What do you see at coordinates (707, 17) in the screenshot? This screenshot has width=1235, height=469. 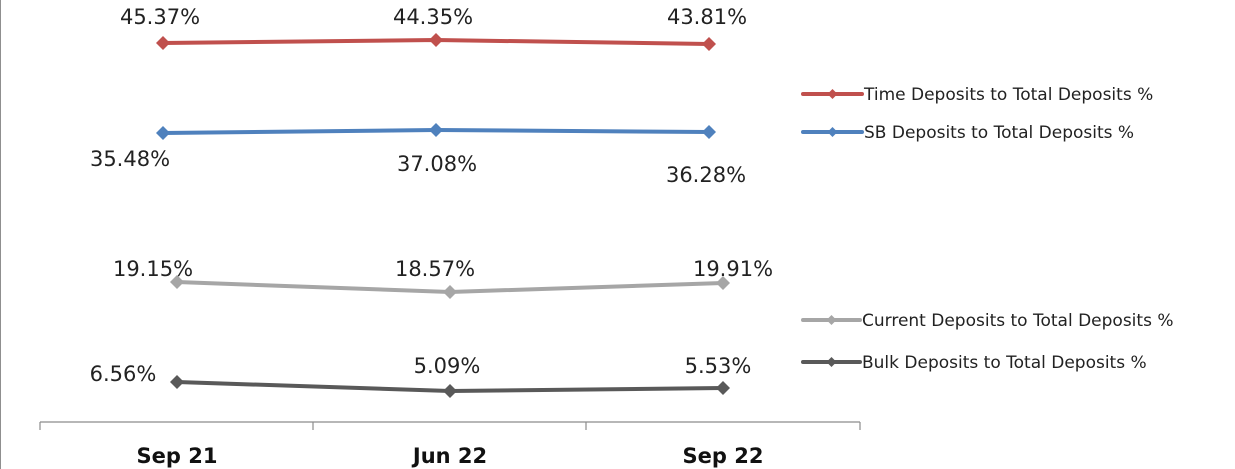 I see `data-label: 43.81%` at bounding box center [707, 17].